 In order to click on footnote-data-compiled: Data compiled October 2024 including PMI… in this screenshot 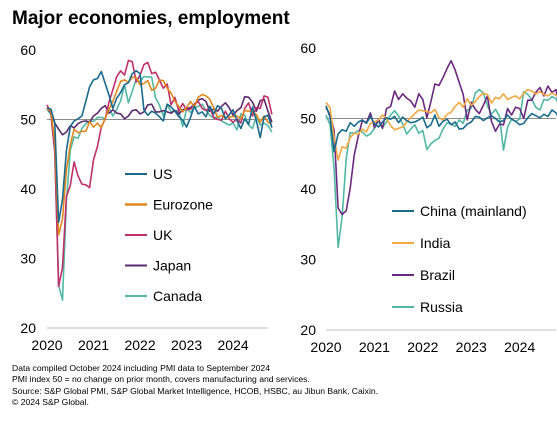, I will do `click(141, 368)`.